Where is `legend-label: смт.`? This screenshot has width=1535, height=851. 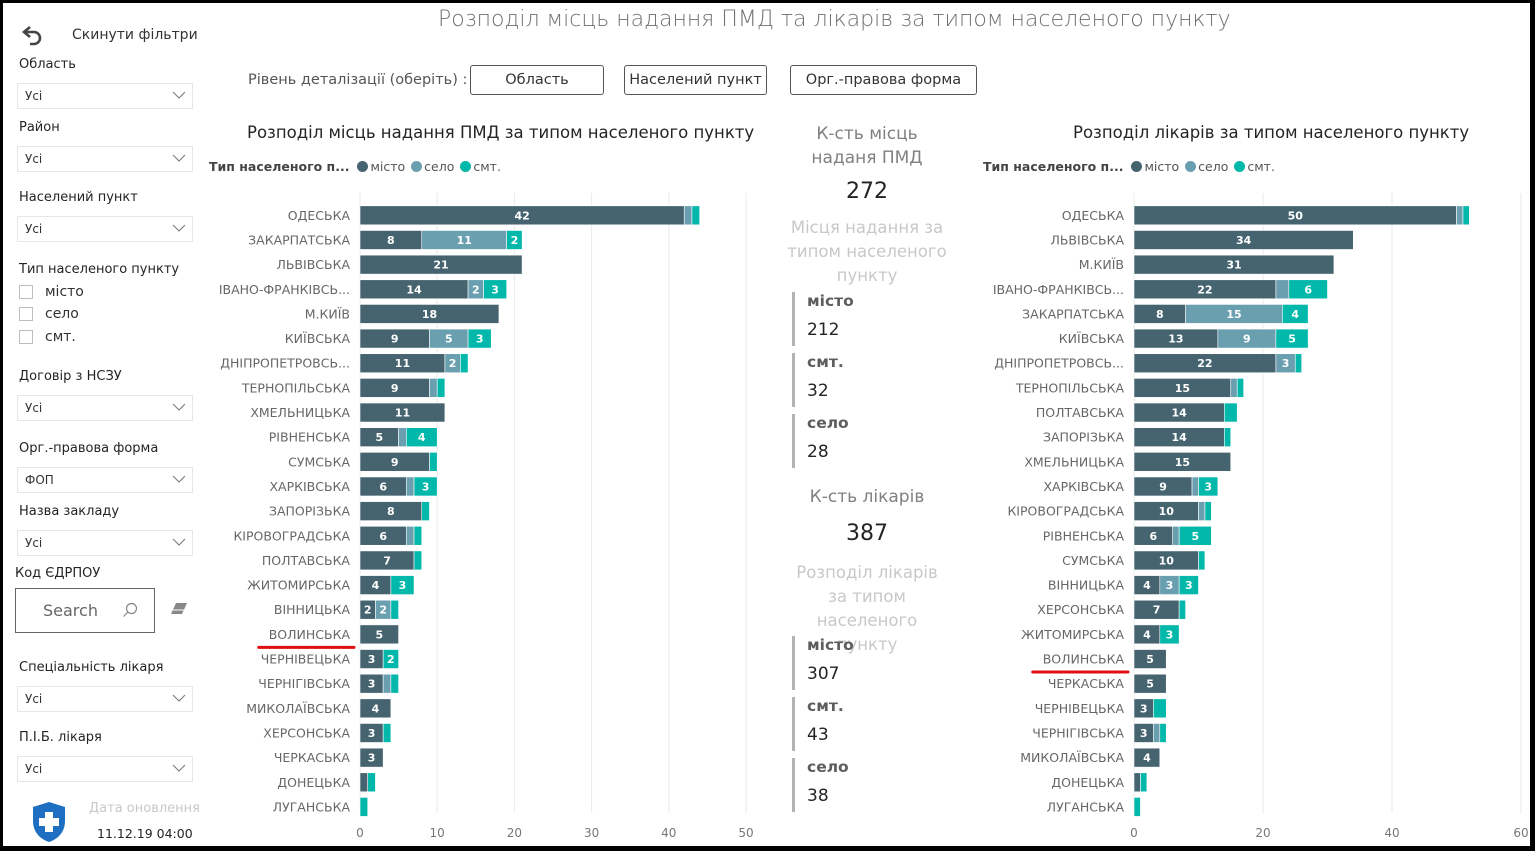
legend-label: смт. is located at coordinates (487, 166).